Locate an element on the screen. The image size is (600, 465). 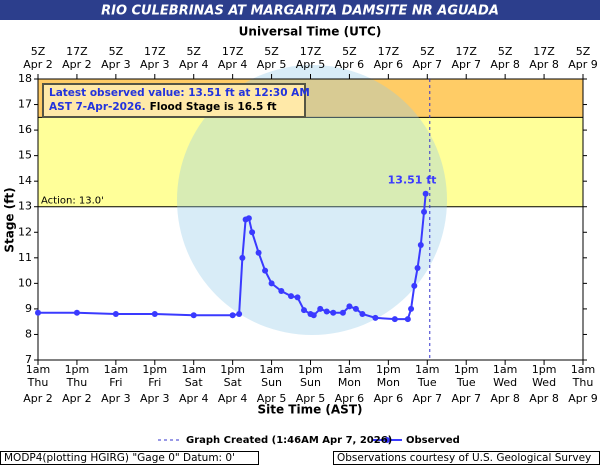
y-tick-label: 14 is located at coordinates (25, 180).